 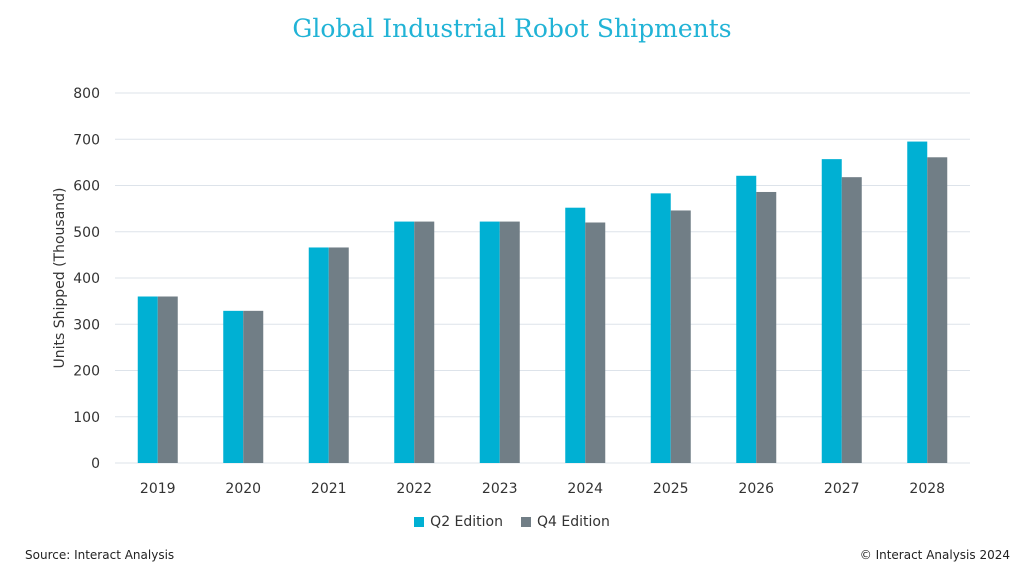 I want to click on y-tick-label: 700, so click(x=86, y=140).